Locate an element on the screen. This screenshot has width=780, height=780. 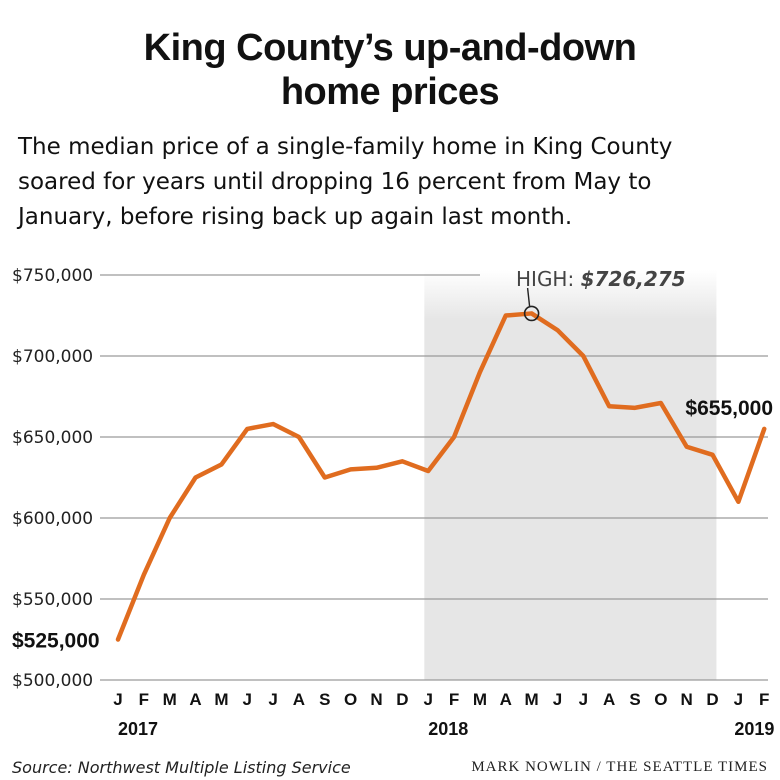
y-tick-label: $500,000 is located at coordinates (52, 681).